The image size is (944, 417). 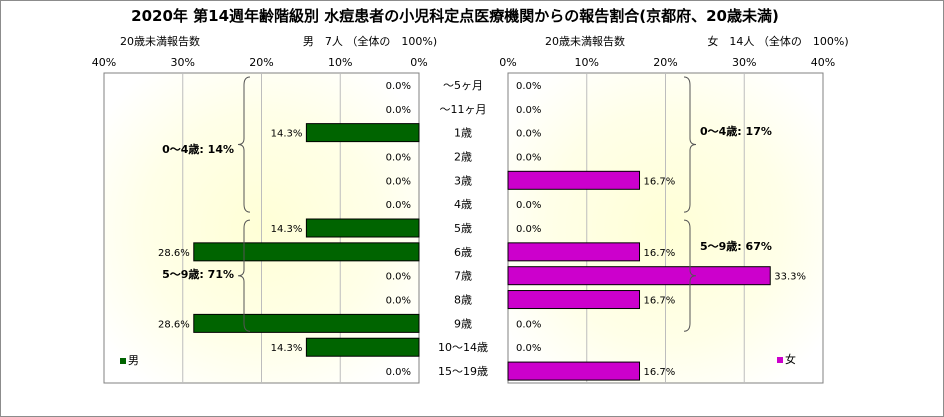 What do you see at coordinates (736, 246) in the screenshot?
I see `group-label: 5～9歳: 67%` at bounding box center [736, 246].